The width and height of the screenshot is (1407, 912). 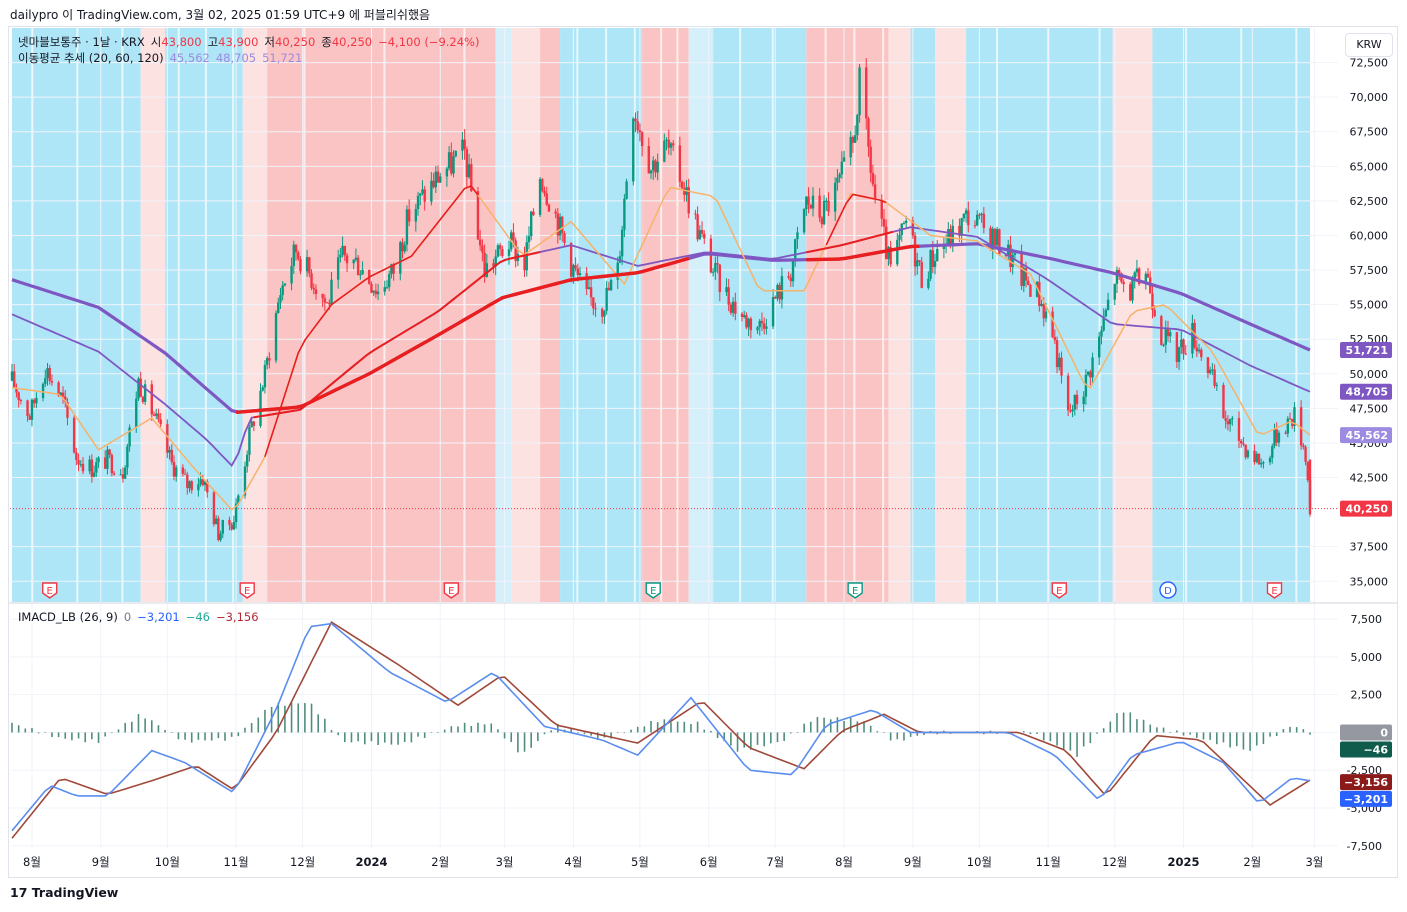 I want to click on ma20-value: 45,562, so click(x=189, y=58).